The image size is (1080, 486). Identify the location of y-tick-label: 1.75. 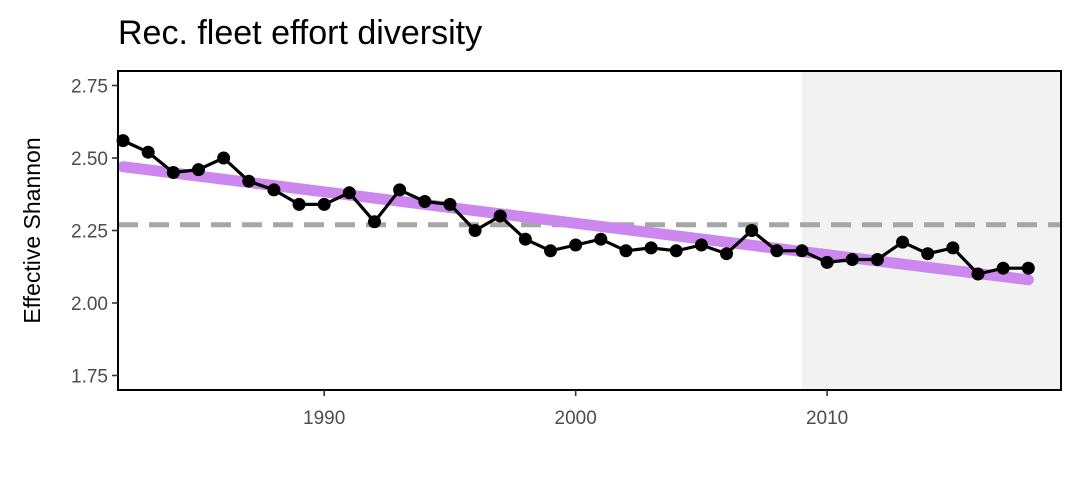
(89, 377).